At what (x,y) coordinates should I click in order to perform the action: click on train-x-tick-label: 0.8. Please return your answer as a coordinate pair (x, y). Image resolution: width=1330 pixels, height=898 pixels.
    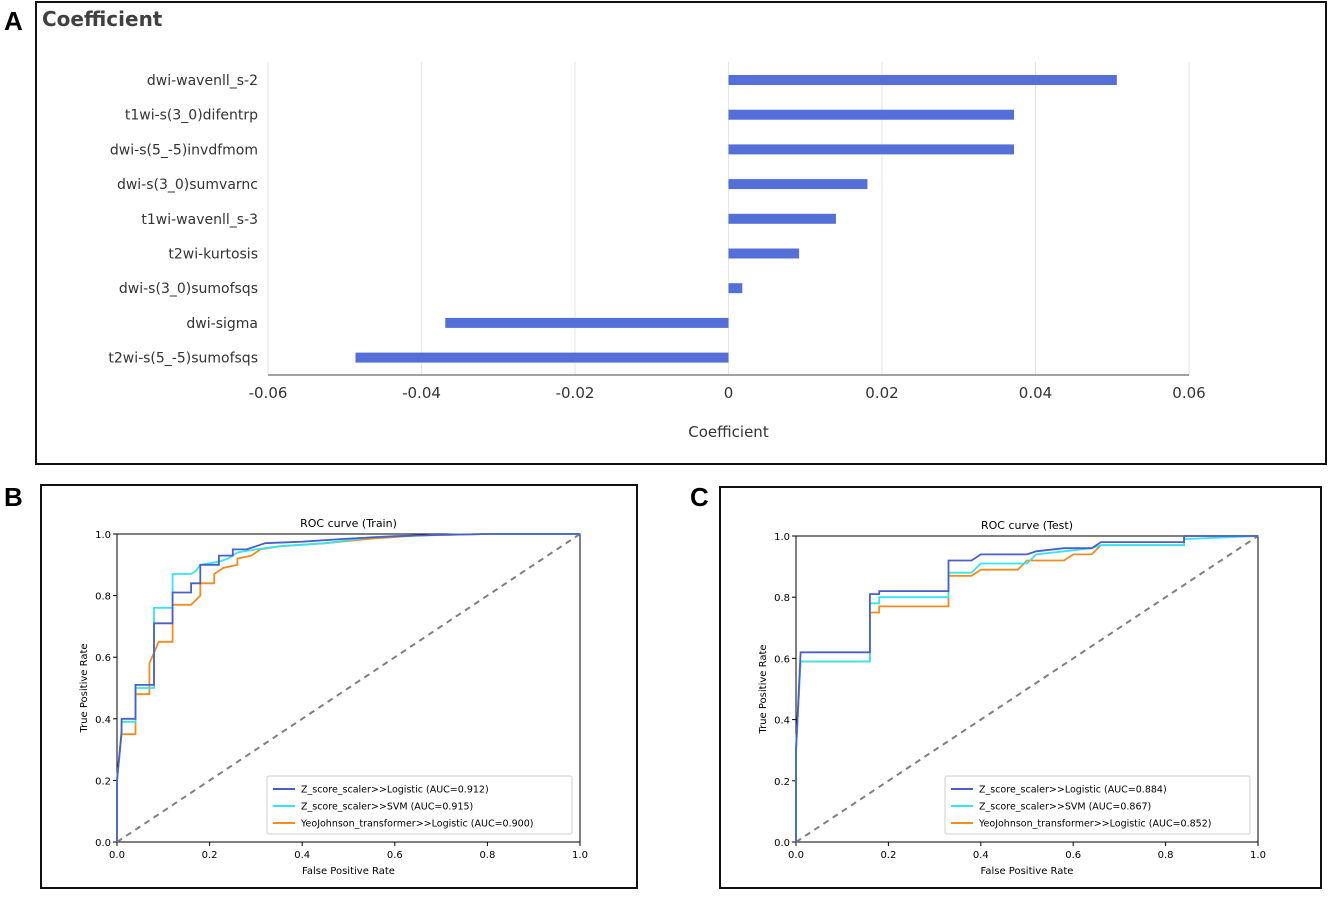
    Looking at the image, I should click on (487, 855).